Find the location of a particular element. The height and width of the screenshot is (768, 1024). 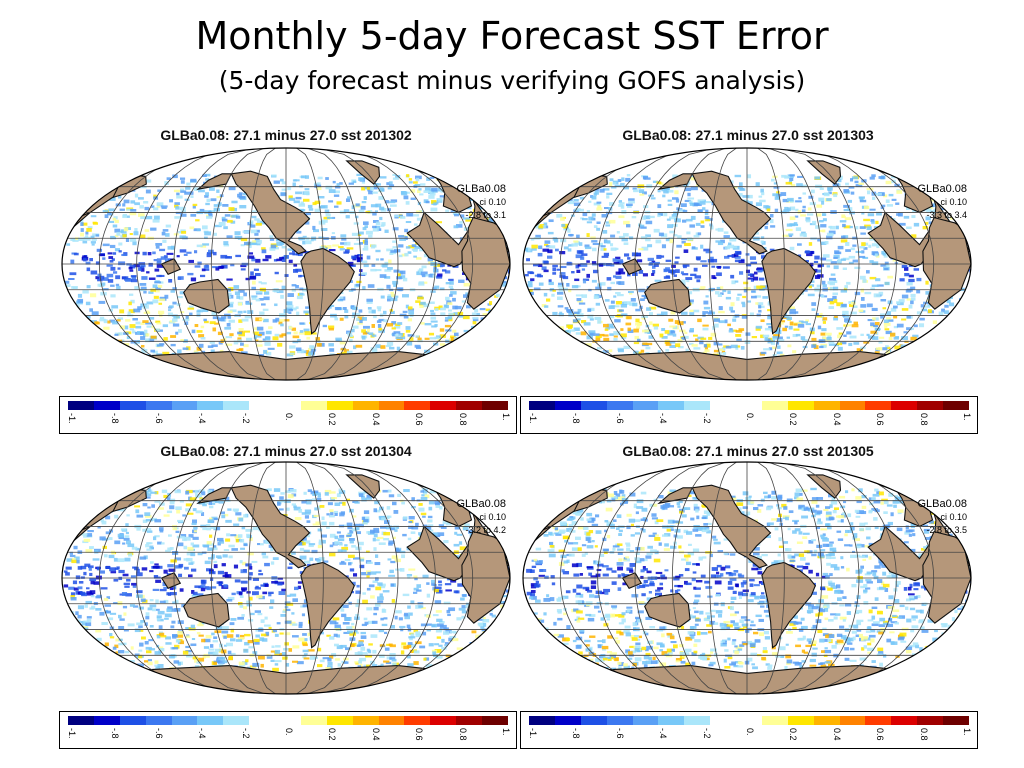

model-label-201304: GLBa0.08 ci 0.10 -3.2 to 4.2 is located at coordinates (481, 516).